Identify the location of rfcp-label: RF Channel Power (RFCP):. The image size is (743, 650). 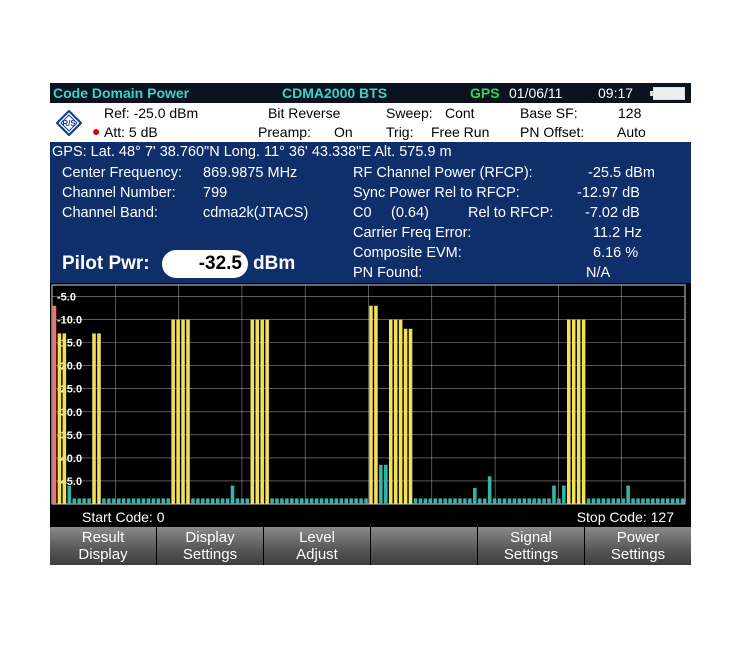
(443, 173).